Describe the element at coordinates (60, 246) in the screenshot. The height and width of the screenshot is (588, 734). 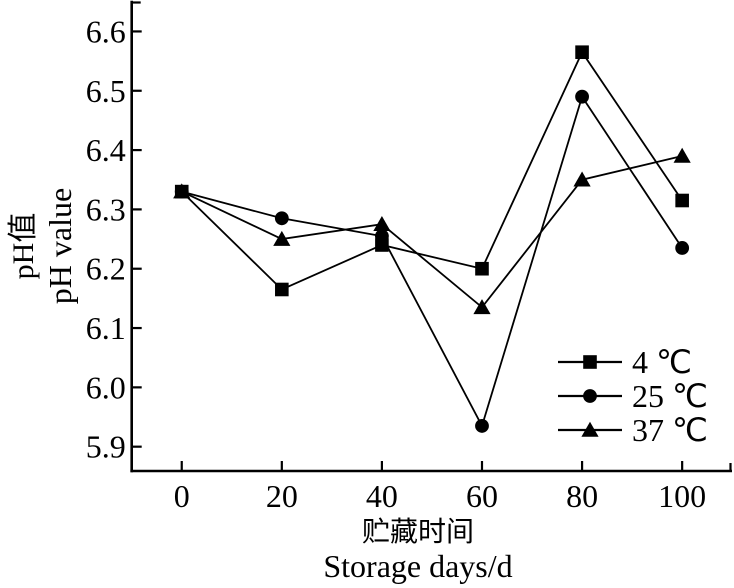
I see `y-axis-title-en: pH value` at that location.